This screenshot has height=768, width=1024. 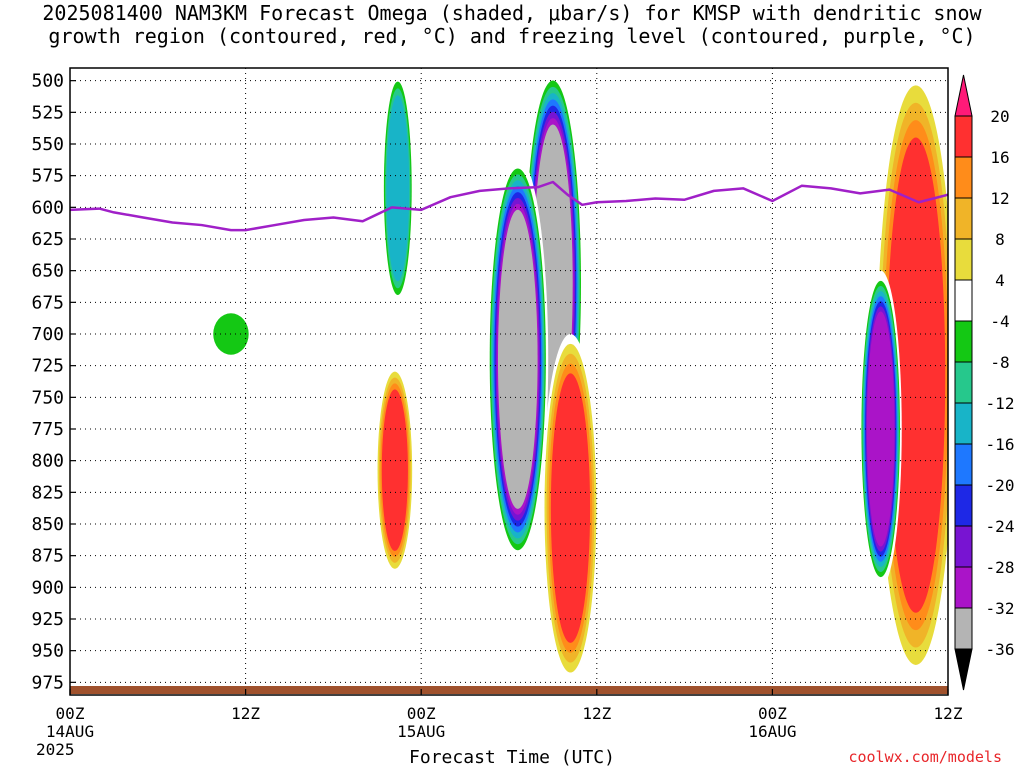 What do you see at coordinates (47, 271) in the screenshot?
I see `y-tick-label: 650` at bounding box center [47, 271].